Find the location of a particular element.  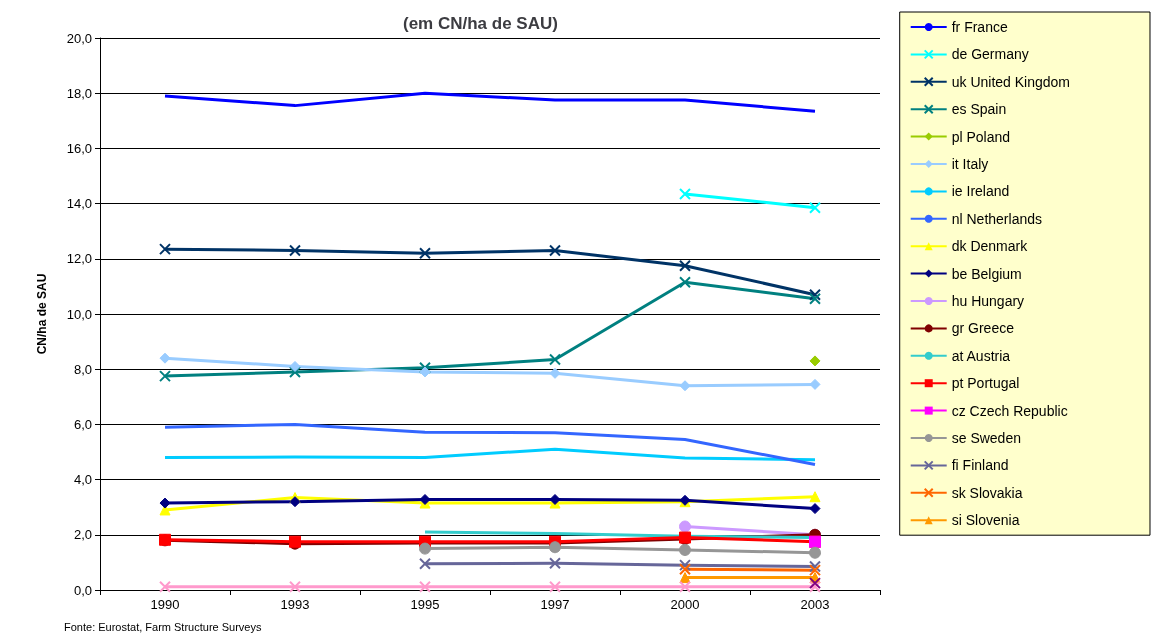

y-tick-label: 12,0 is located at coordinates (79, 259).